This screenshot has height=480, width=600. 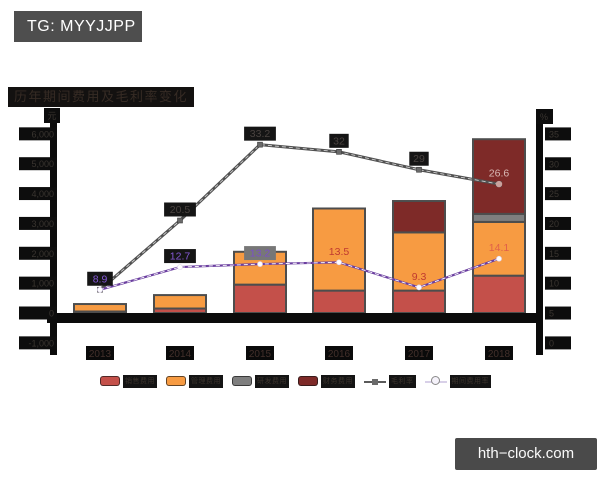 I want to click on data-label: 13.5, so click(x=339, y=252).